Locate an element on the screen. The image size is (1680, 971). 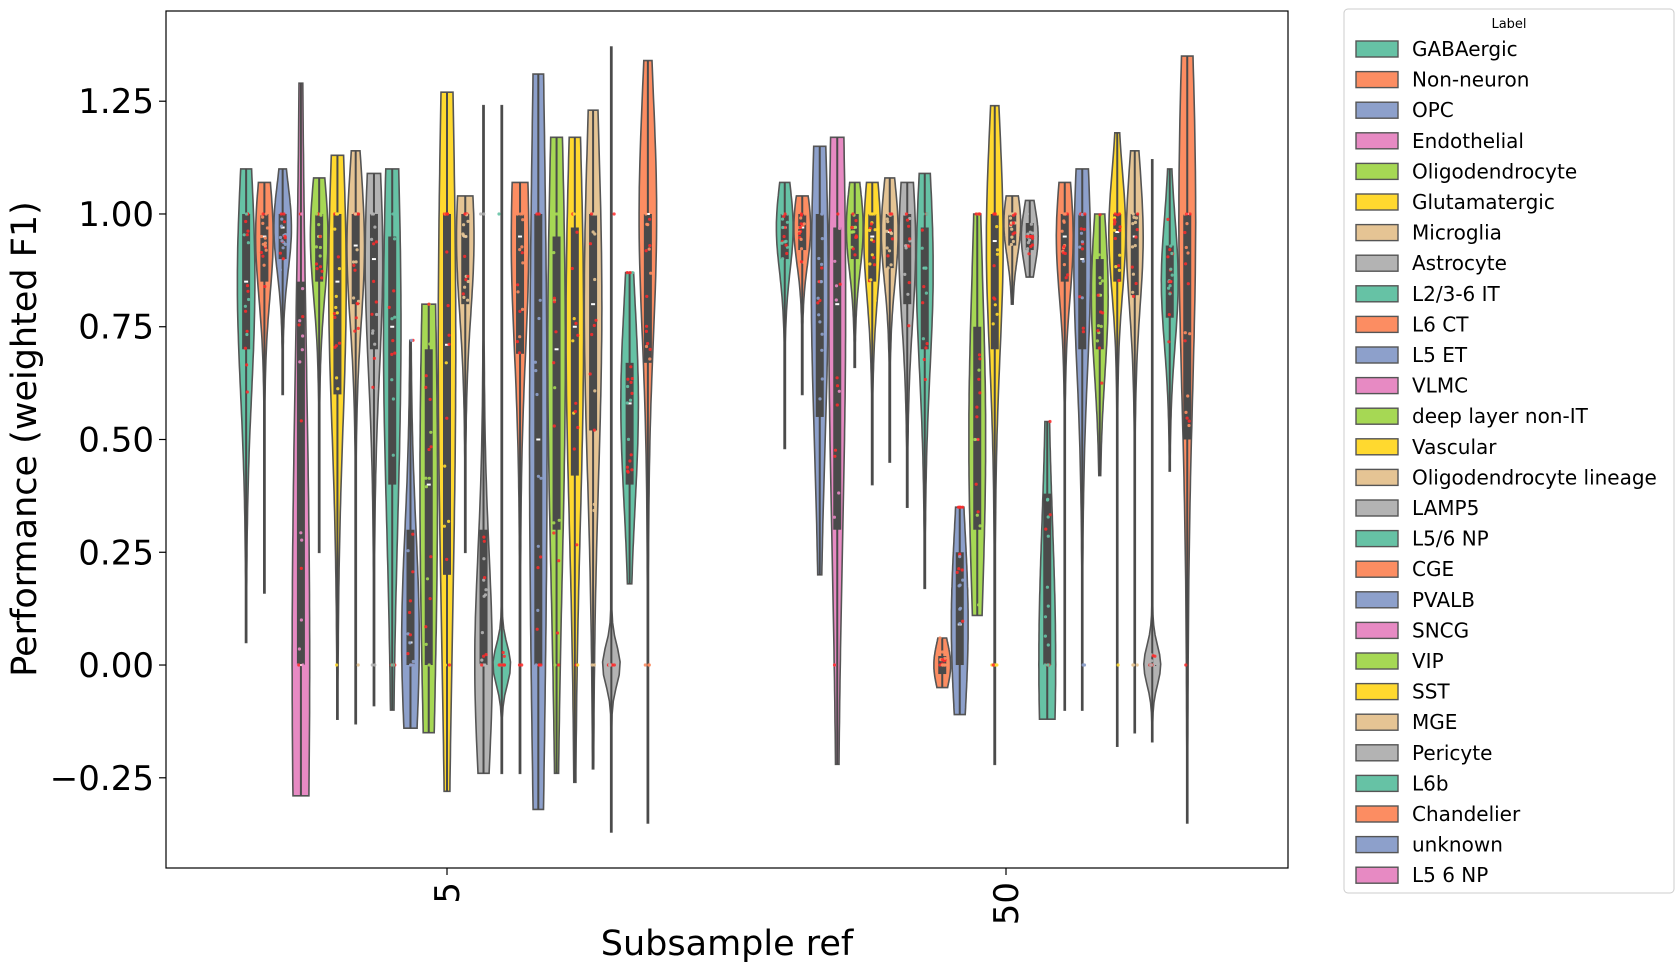
violin-median is located at coordinates (428, 484).